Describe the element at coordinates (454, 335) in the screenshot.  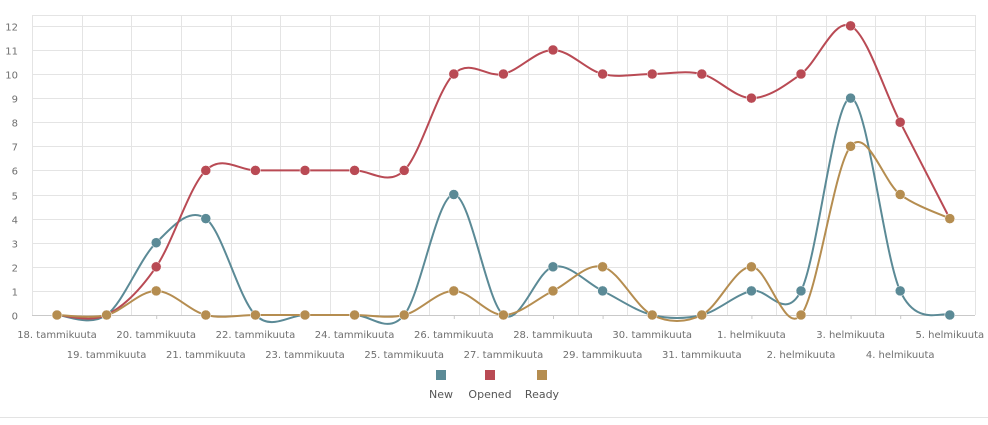
I see `x-tick-label: 26. tammikuuta` at that location.